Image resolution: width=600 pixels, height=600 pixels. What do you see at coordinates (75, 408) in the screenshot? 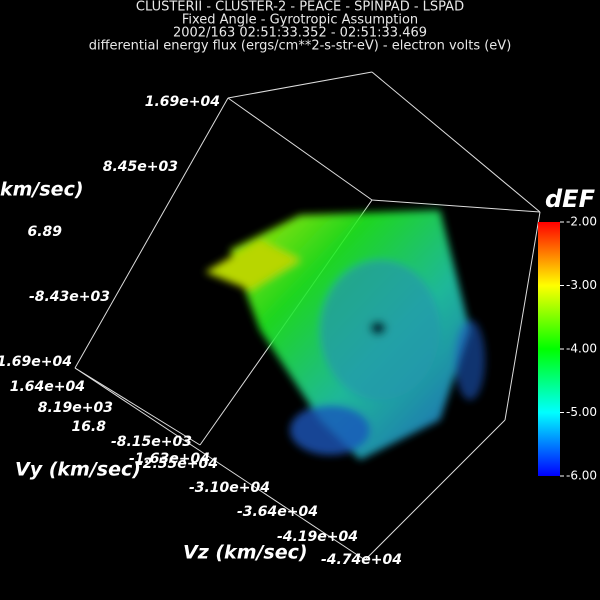
I see `tick-label: 8.19e+03` at bounding box center [75, 408].